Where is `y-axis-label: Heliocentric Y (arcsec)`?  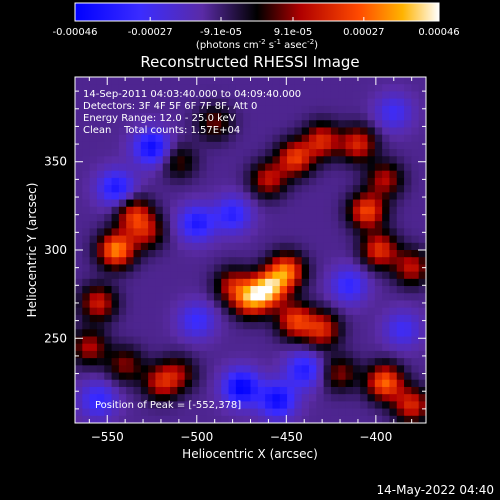
y-axis-label: Heliocentric Y (arcsec) is located at coordinates (32, 250).